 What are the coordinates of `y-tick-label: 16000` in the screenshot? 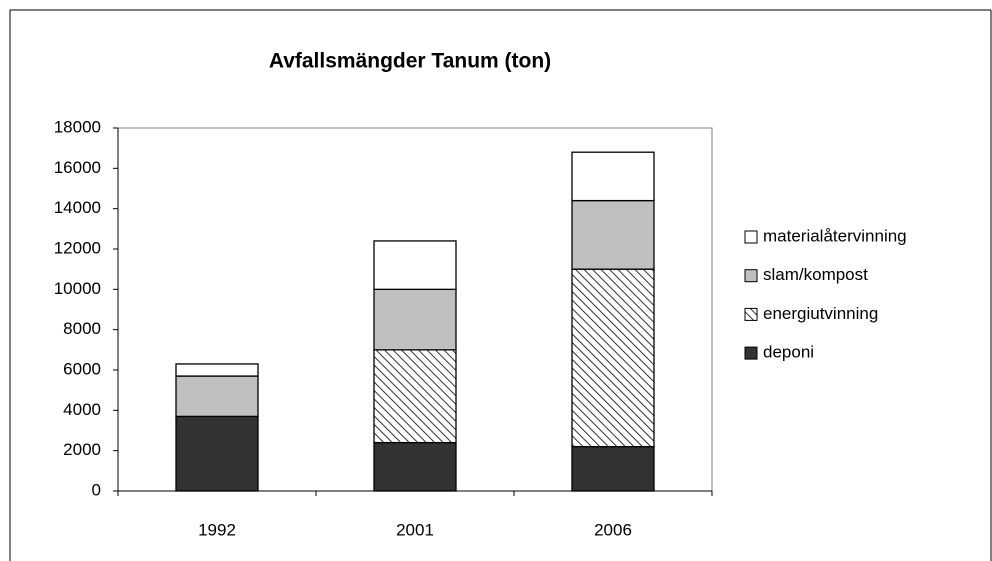 It's located at (77, 167).